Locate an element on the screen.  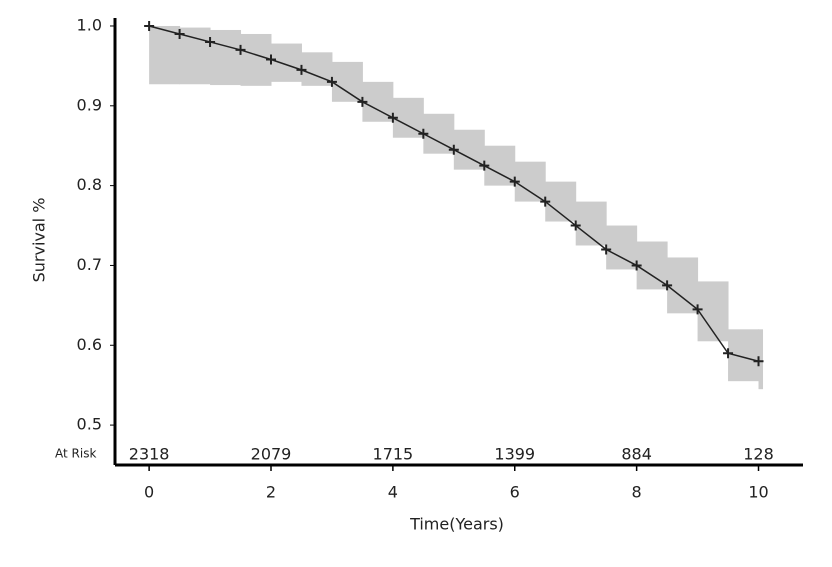
at-risk-count: 2318 is located at coordinates (149, 454).